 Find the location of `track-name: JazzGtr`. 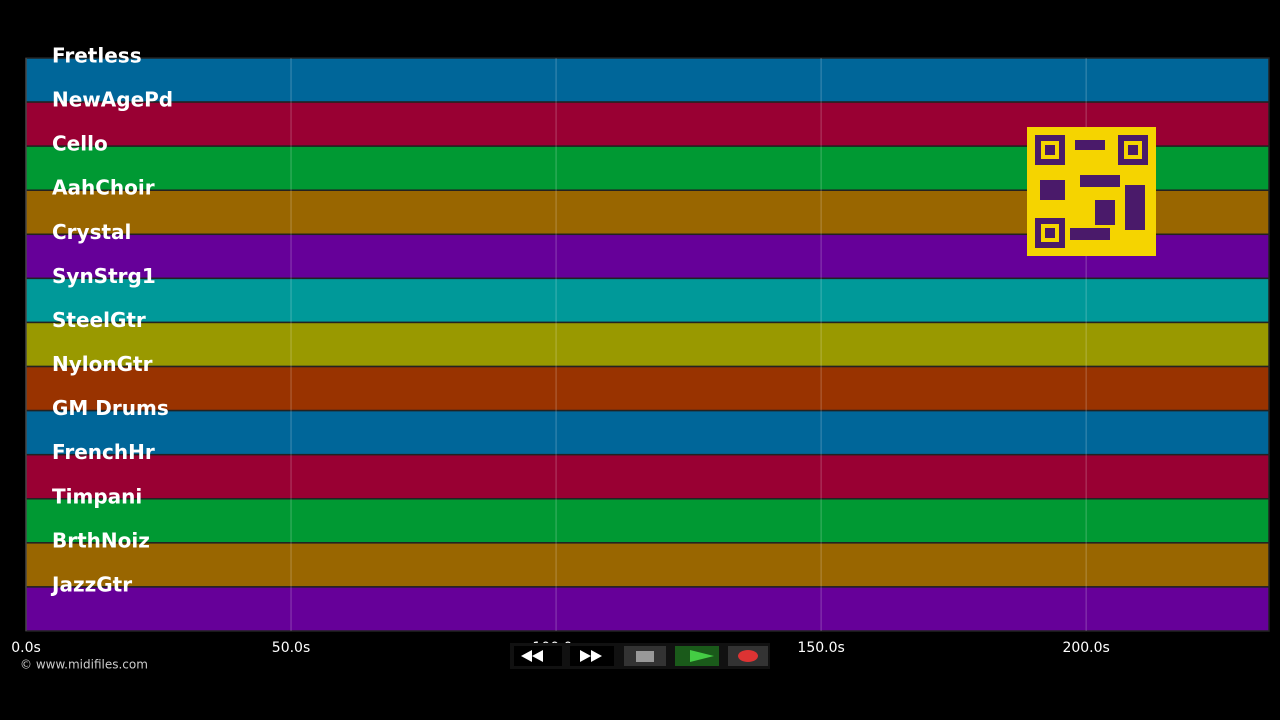

track-name: JazzGtr is located at coordinates (91, 584).